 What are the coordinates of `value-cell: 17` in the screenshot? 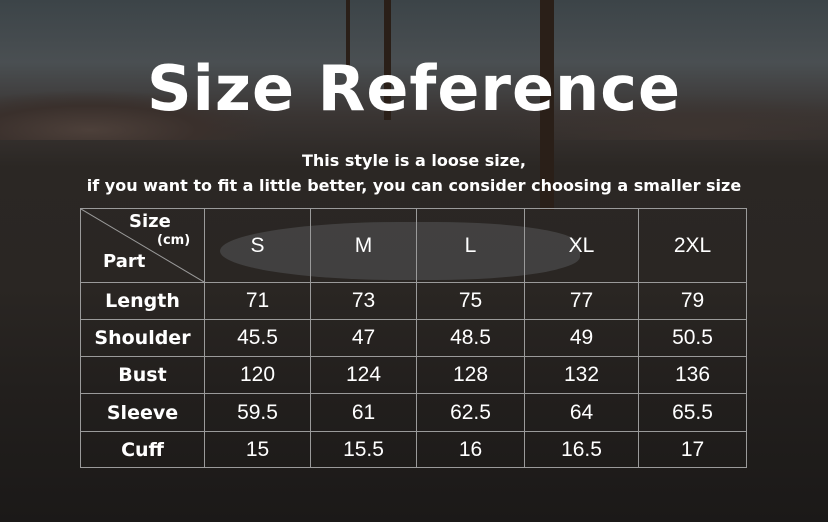 It's located at (692, 449).